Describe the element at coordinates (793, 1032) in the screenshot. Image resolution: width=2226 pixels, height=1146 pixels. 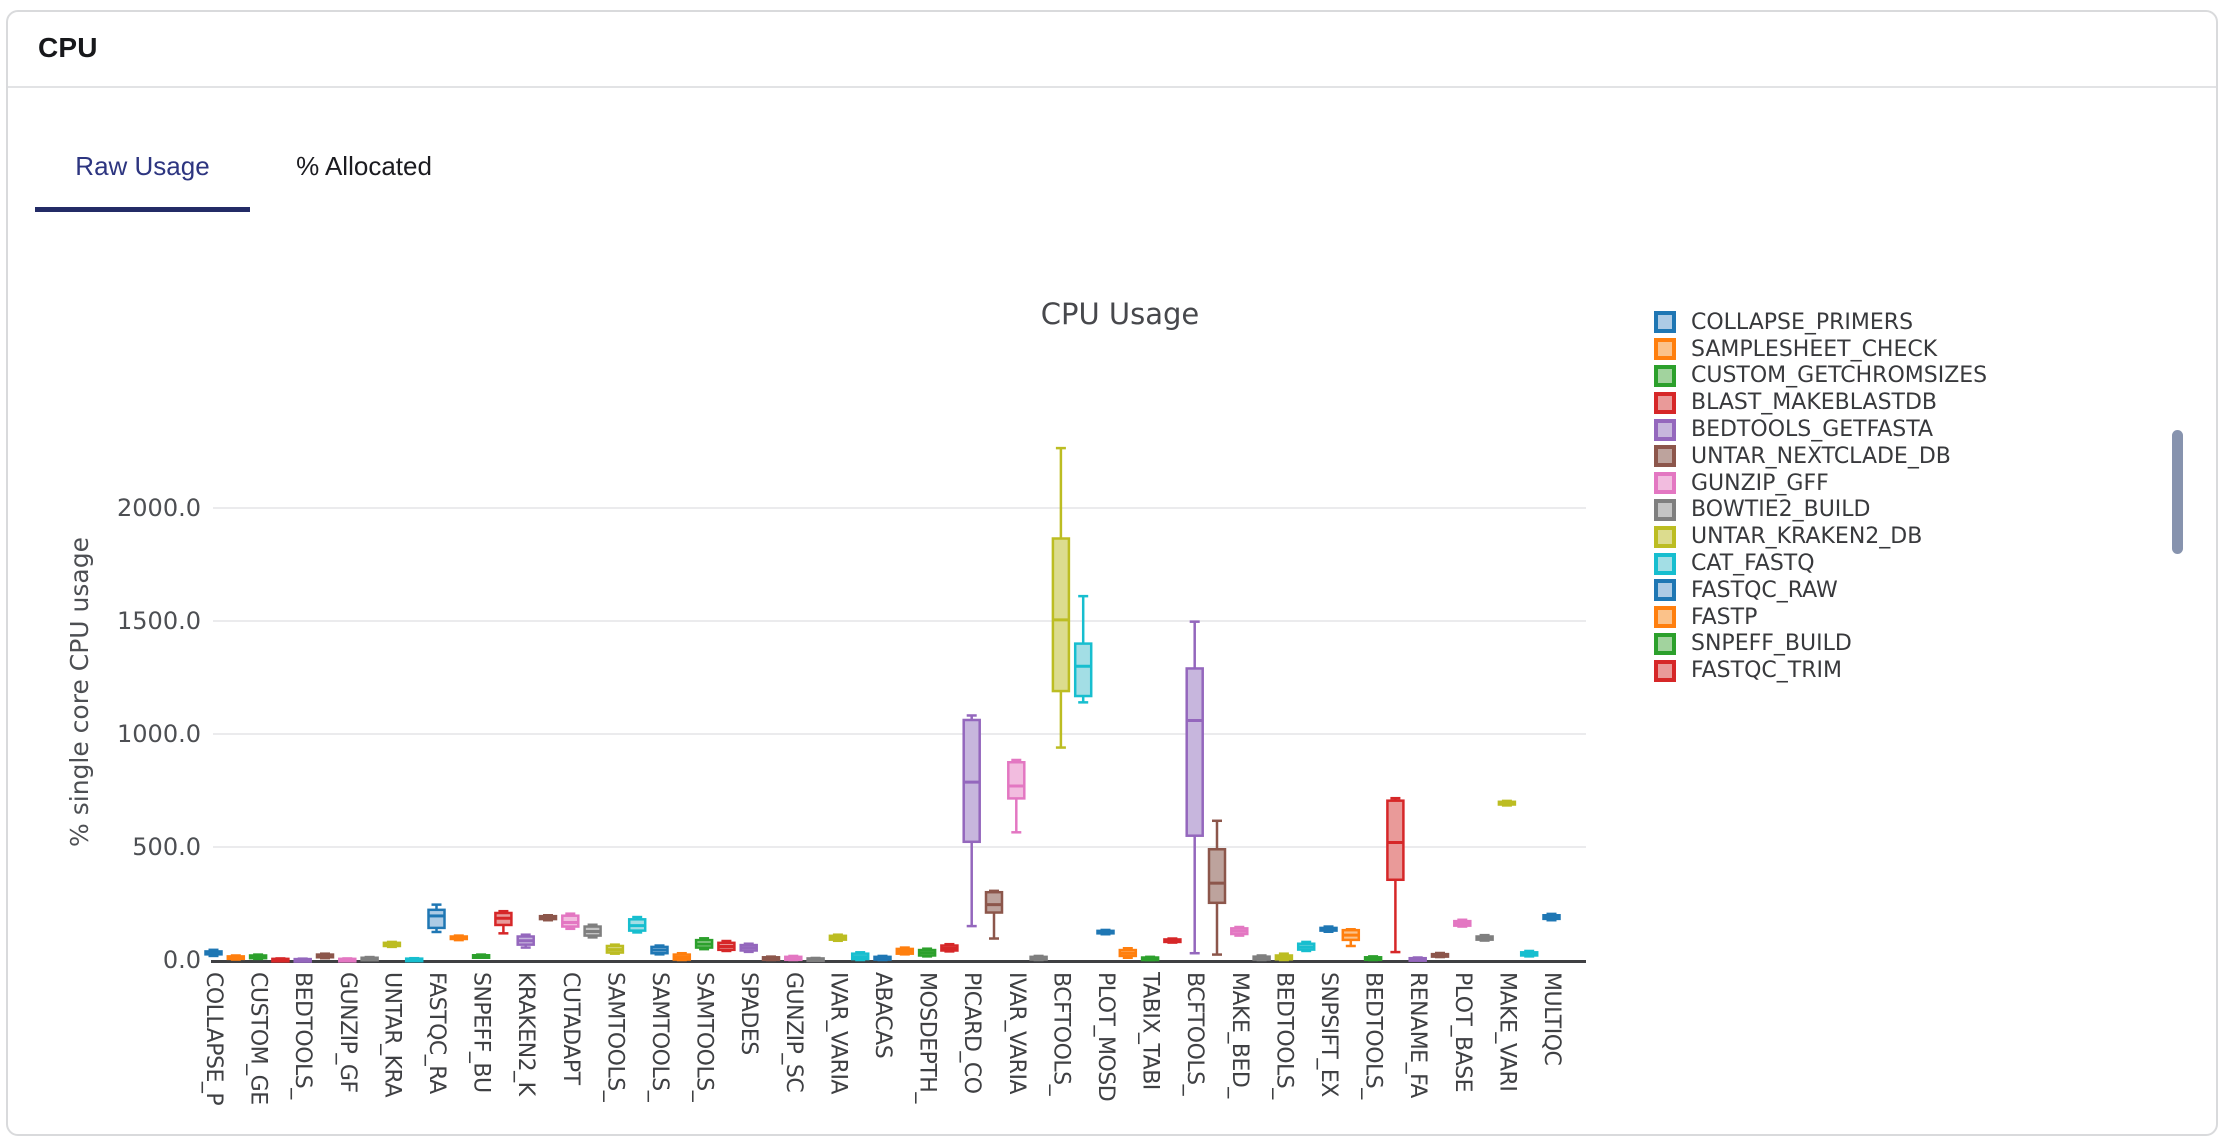
I see `x-tick-label: GUNZIP_SC` at that location.